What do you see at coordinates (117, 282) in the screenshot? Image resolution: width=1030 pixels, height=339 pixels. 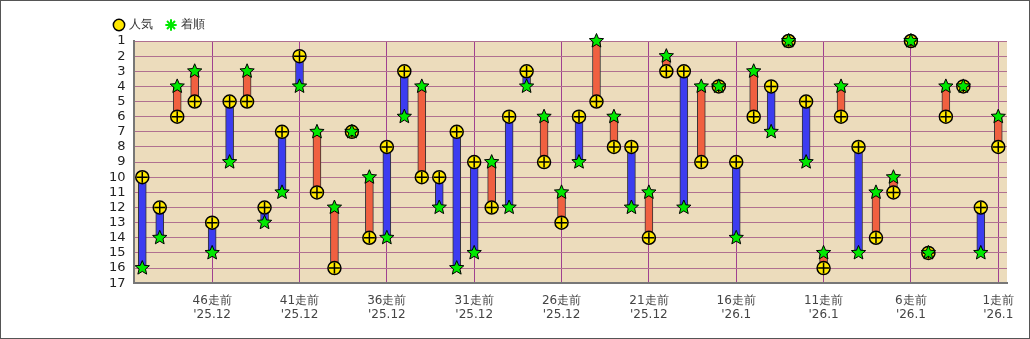 I see `y-tick-label: 17` at bounding box center [117, 282].